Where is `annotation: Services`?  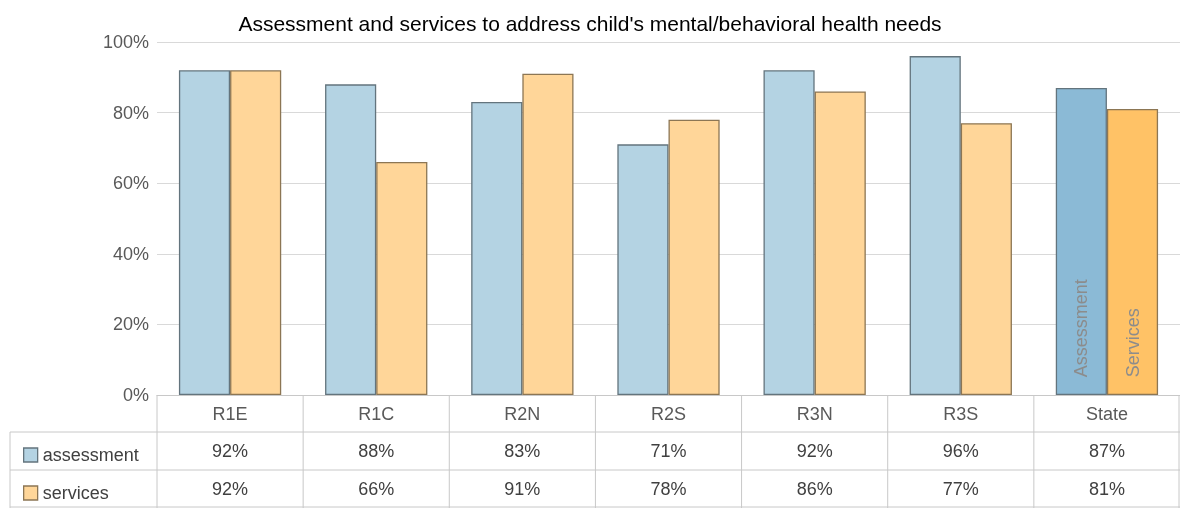 annotation: Services is located at coordinates (1132, 343).